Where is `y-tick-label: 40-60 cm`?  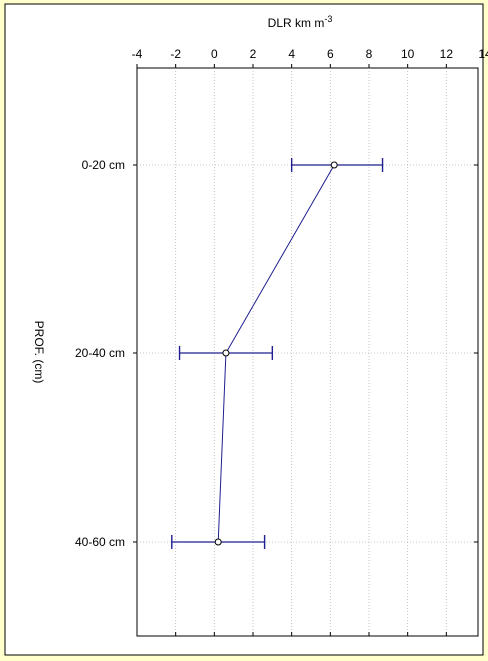
y-tick-label: 40-60 cm is located at coordinates (100, 542).